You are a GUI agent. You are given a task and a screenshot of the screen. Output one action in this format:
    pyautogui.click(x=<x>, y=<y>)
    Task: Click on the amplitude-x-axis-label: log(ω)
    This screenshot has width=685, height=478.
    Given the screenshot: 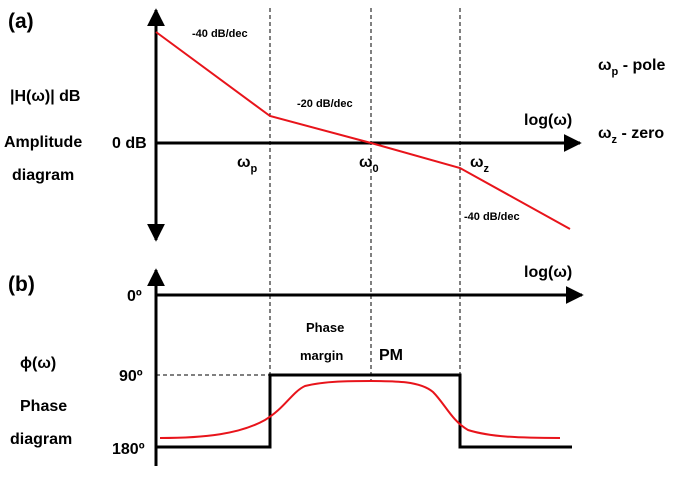 What is the action you would take?
    pyautogui.click(x=548, y=120)
    